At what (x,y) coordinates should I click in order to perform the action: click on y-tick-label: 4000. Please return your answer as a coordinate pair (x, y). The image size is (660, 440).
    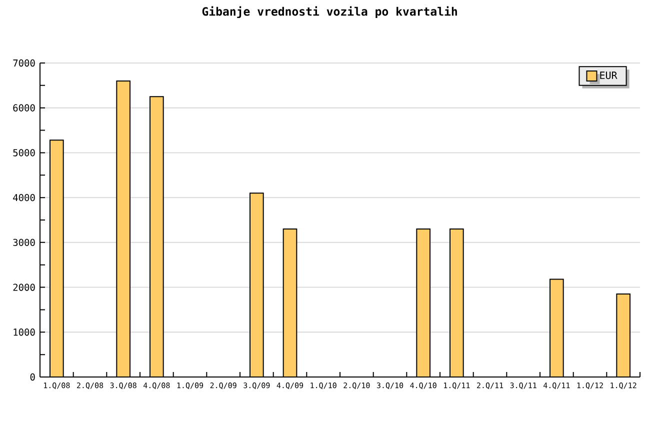
    Looking at the image, I should click on (24, 198).